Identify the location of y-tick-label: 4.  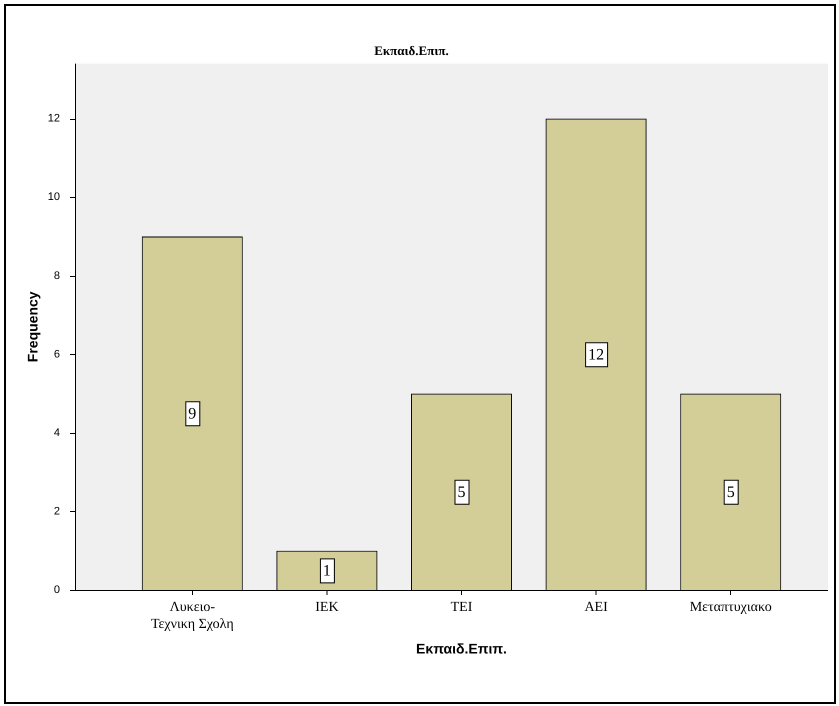
(57, 432).